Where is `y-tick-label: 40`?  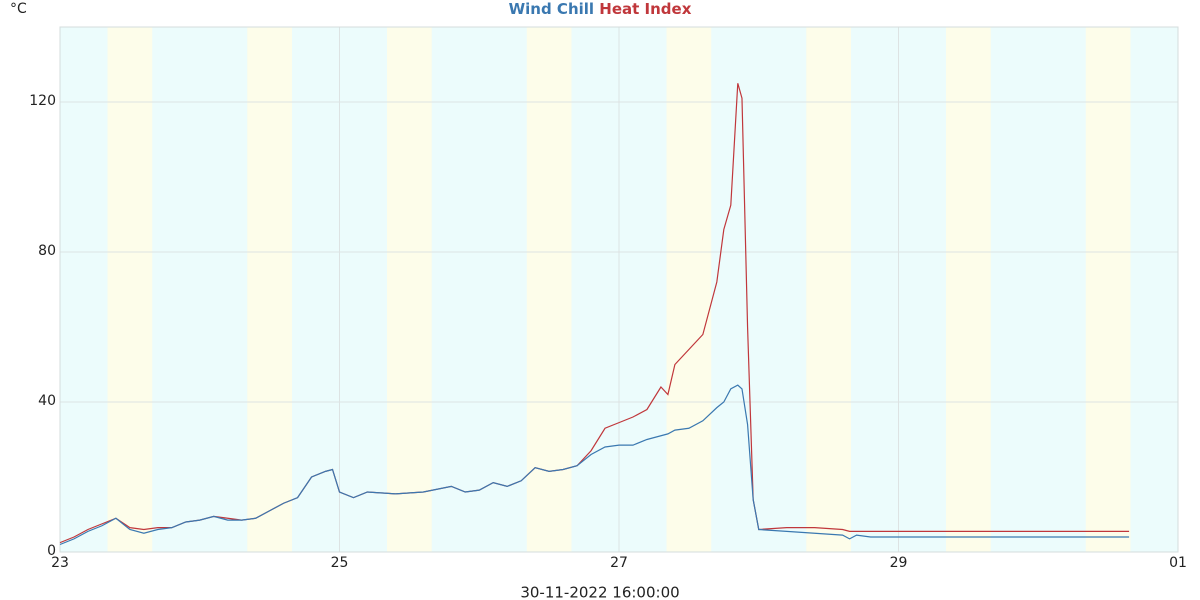 y-tick-label: 40 is located at coordinates (47, 401).